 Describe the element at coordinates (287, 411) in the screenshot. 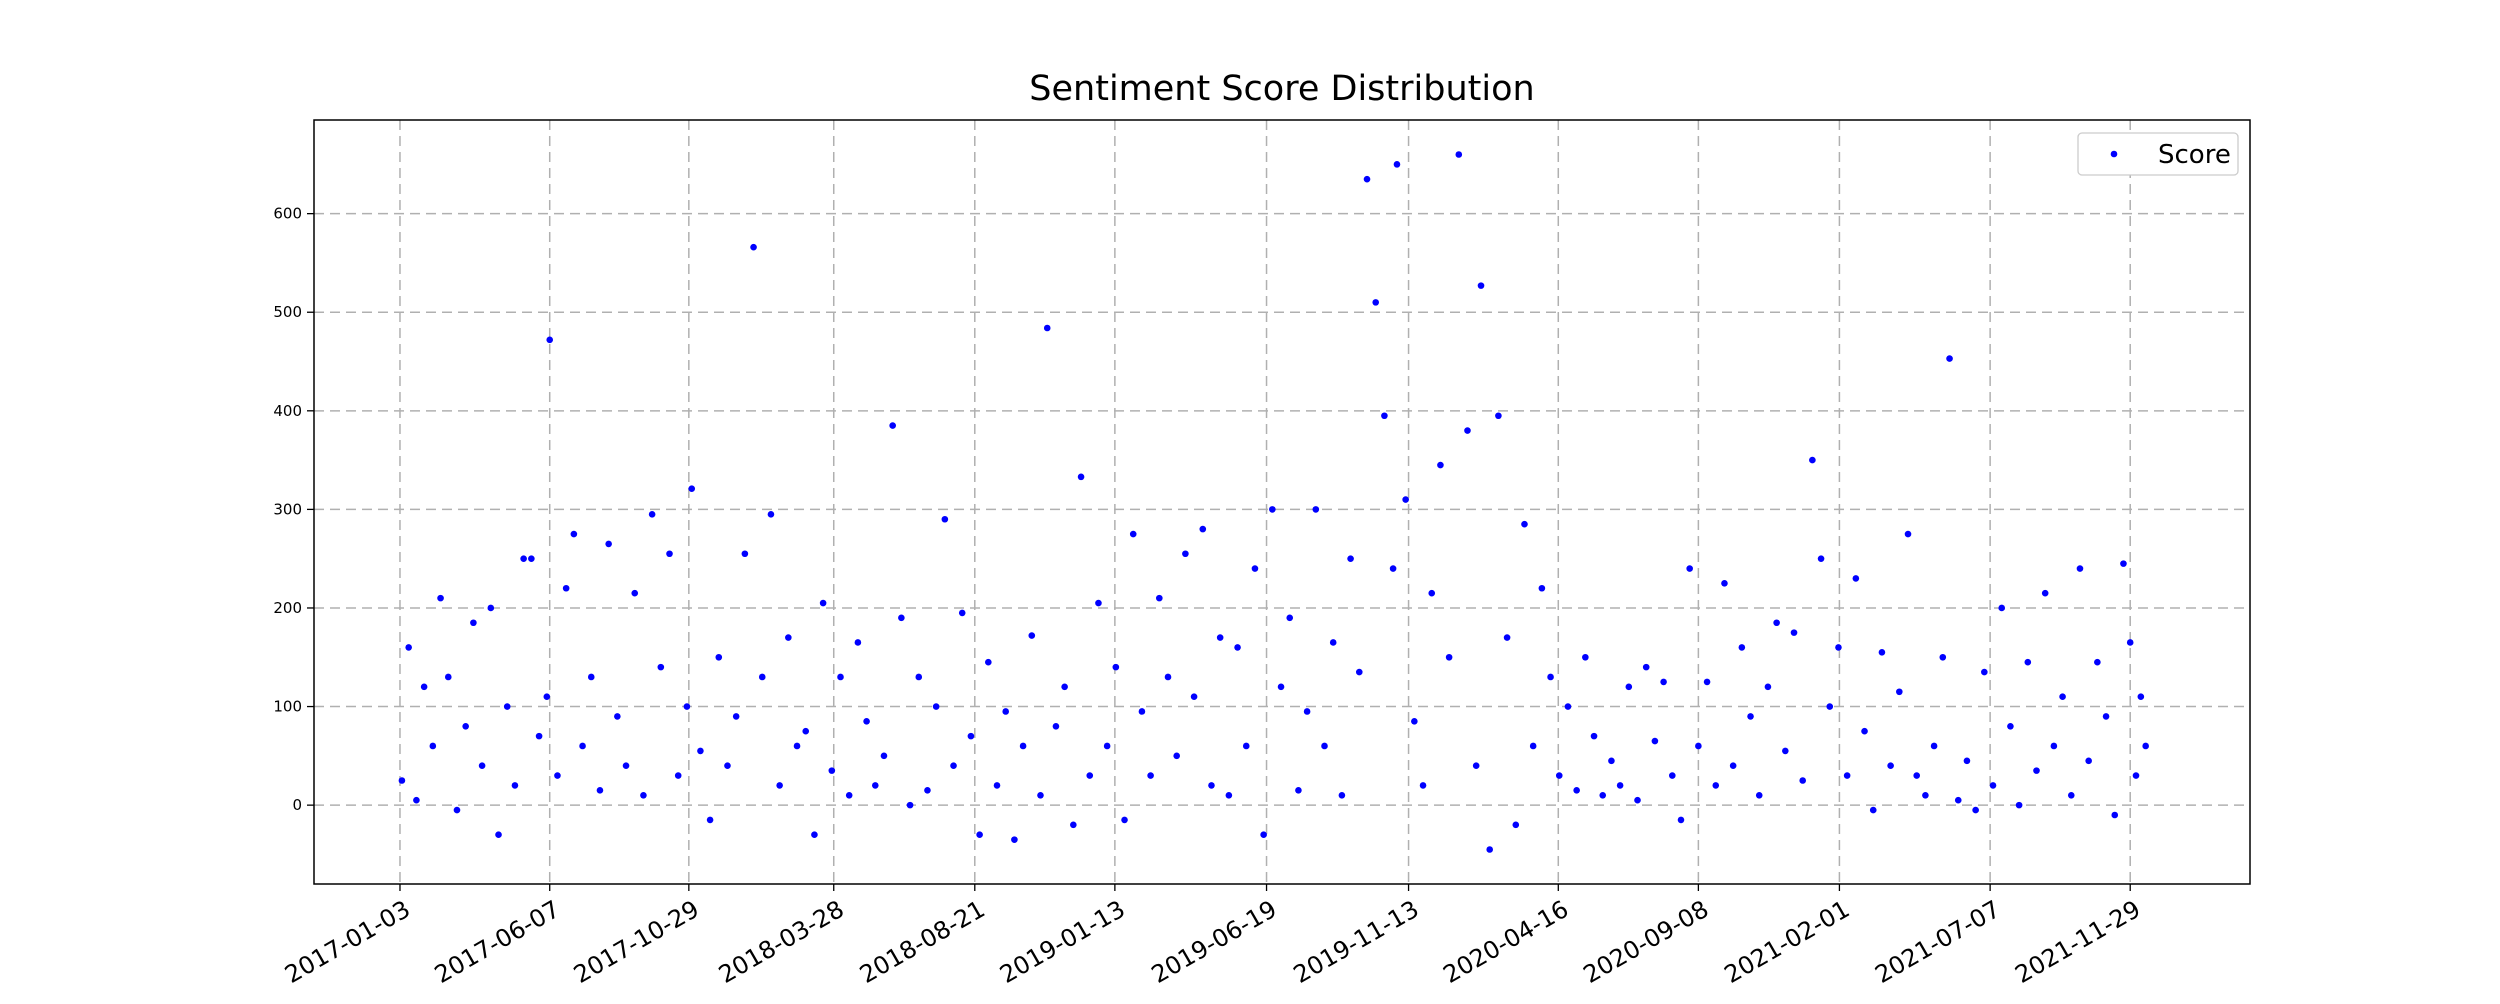

I see `y-tick-label: 400` at that location.